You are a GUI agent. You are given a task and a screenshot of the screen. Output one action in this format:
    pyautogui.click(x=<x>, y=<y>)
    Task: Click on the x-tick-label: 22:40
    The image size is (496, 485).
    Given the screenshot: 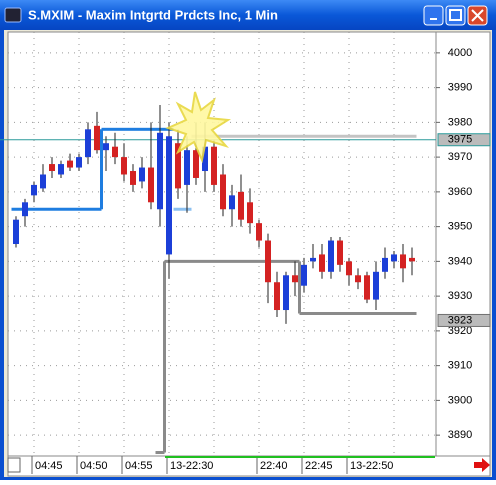 What is the action you would take?
    pyautogui.click(x=274, y=466)
    